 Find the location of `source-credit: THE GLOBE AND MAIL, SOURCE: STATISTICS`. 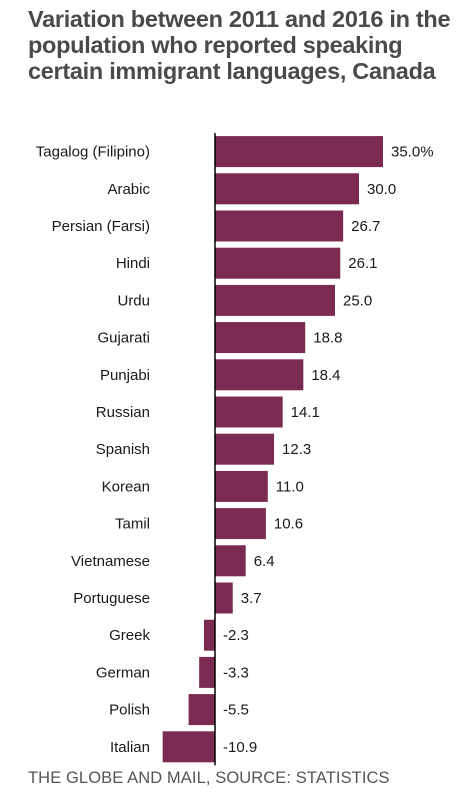

source-credit: THE GLOBE AND MAIL, SOURCE: STATISTICS is located at coordinates (209, 778).